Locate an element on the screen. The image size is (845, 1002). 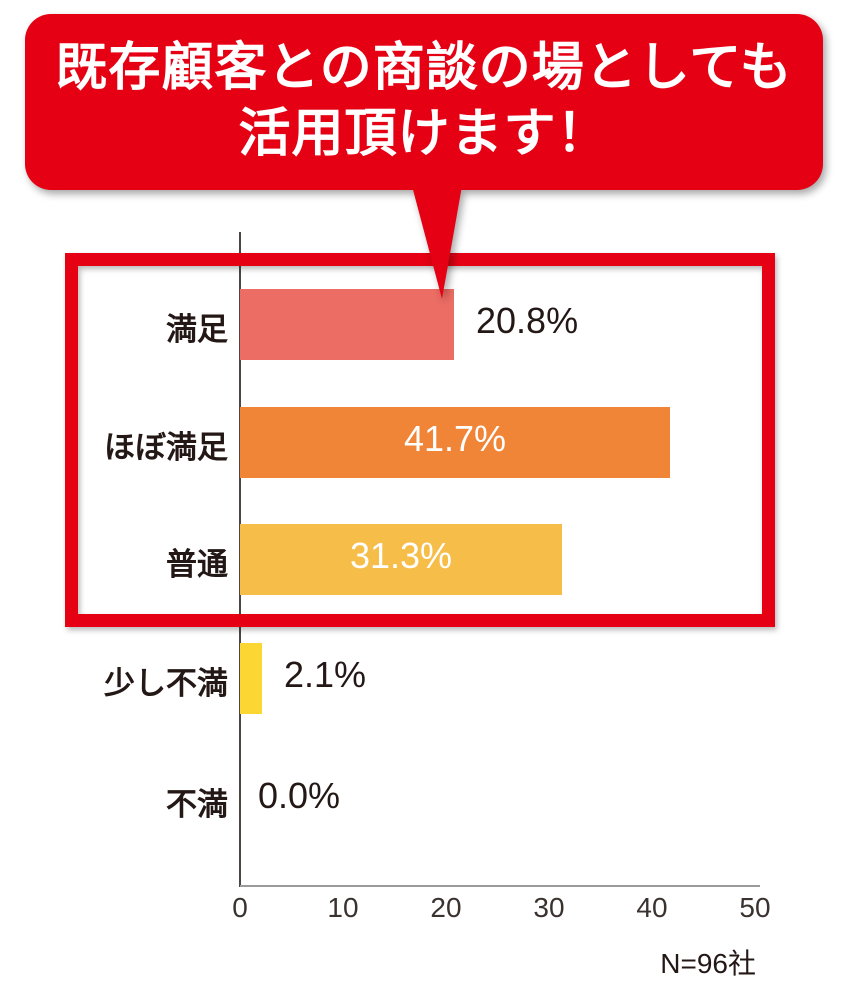
value-label: 31.3% is located at coordinates (401, 555).